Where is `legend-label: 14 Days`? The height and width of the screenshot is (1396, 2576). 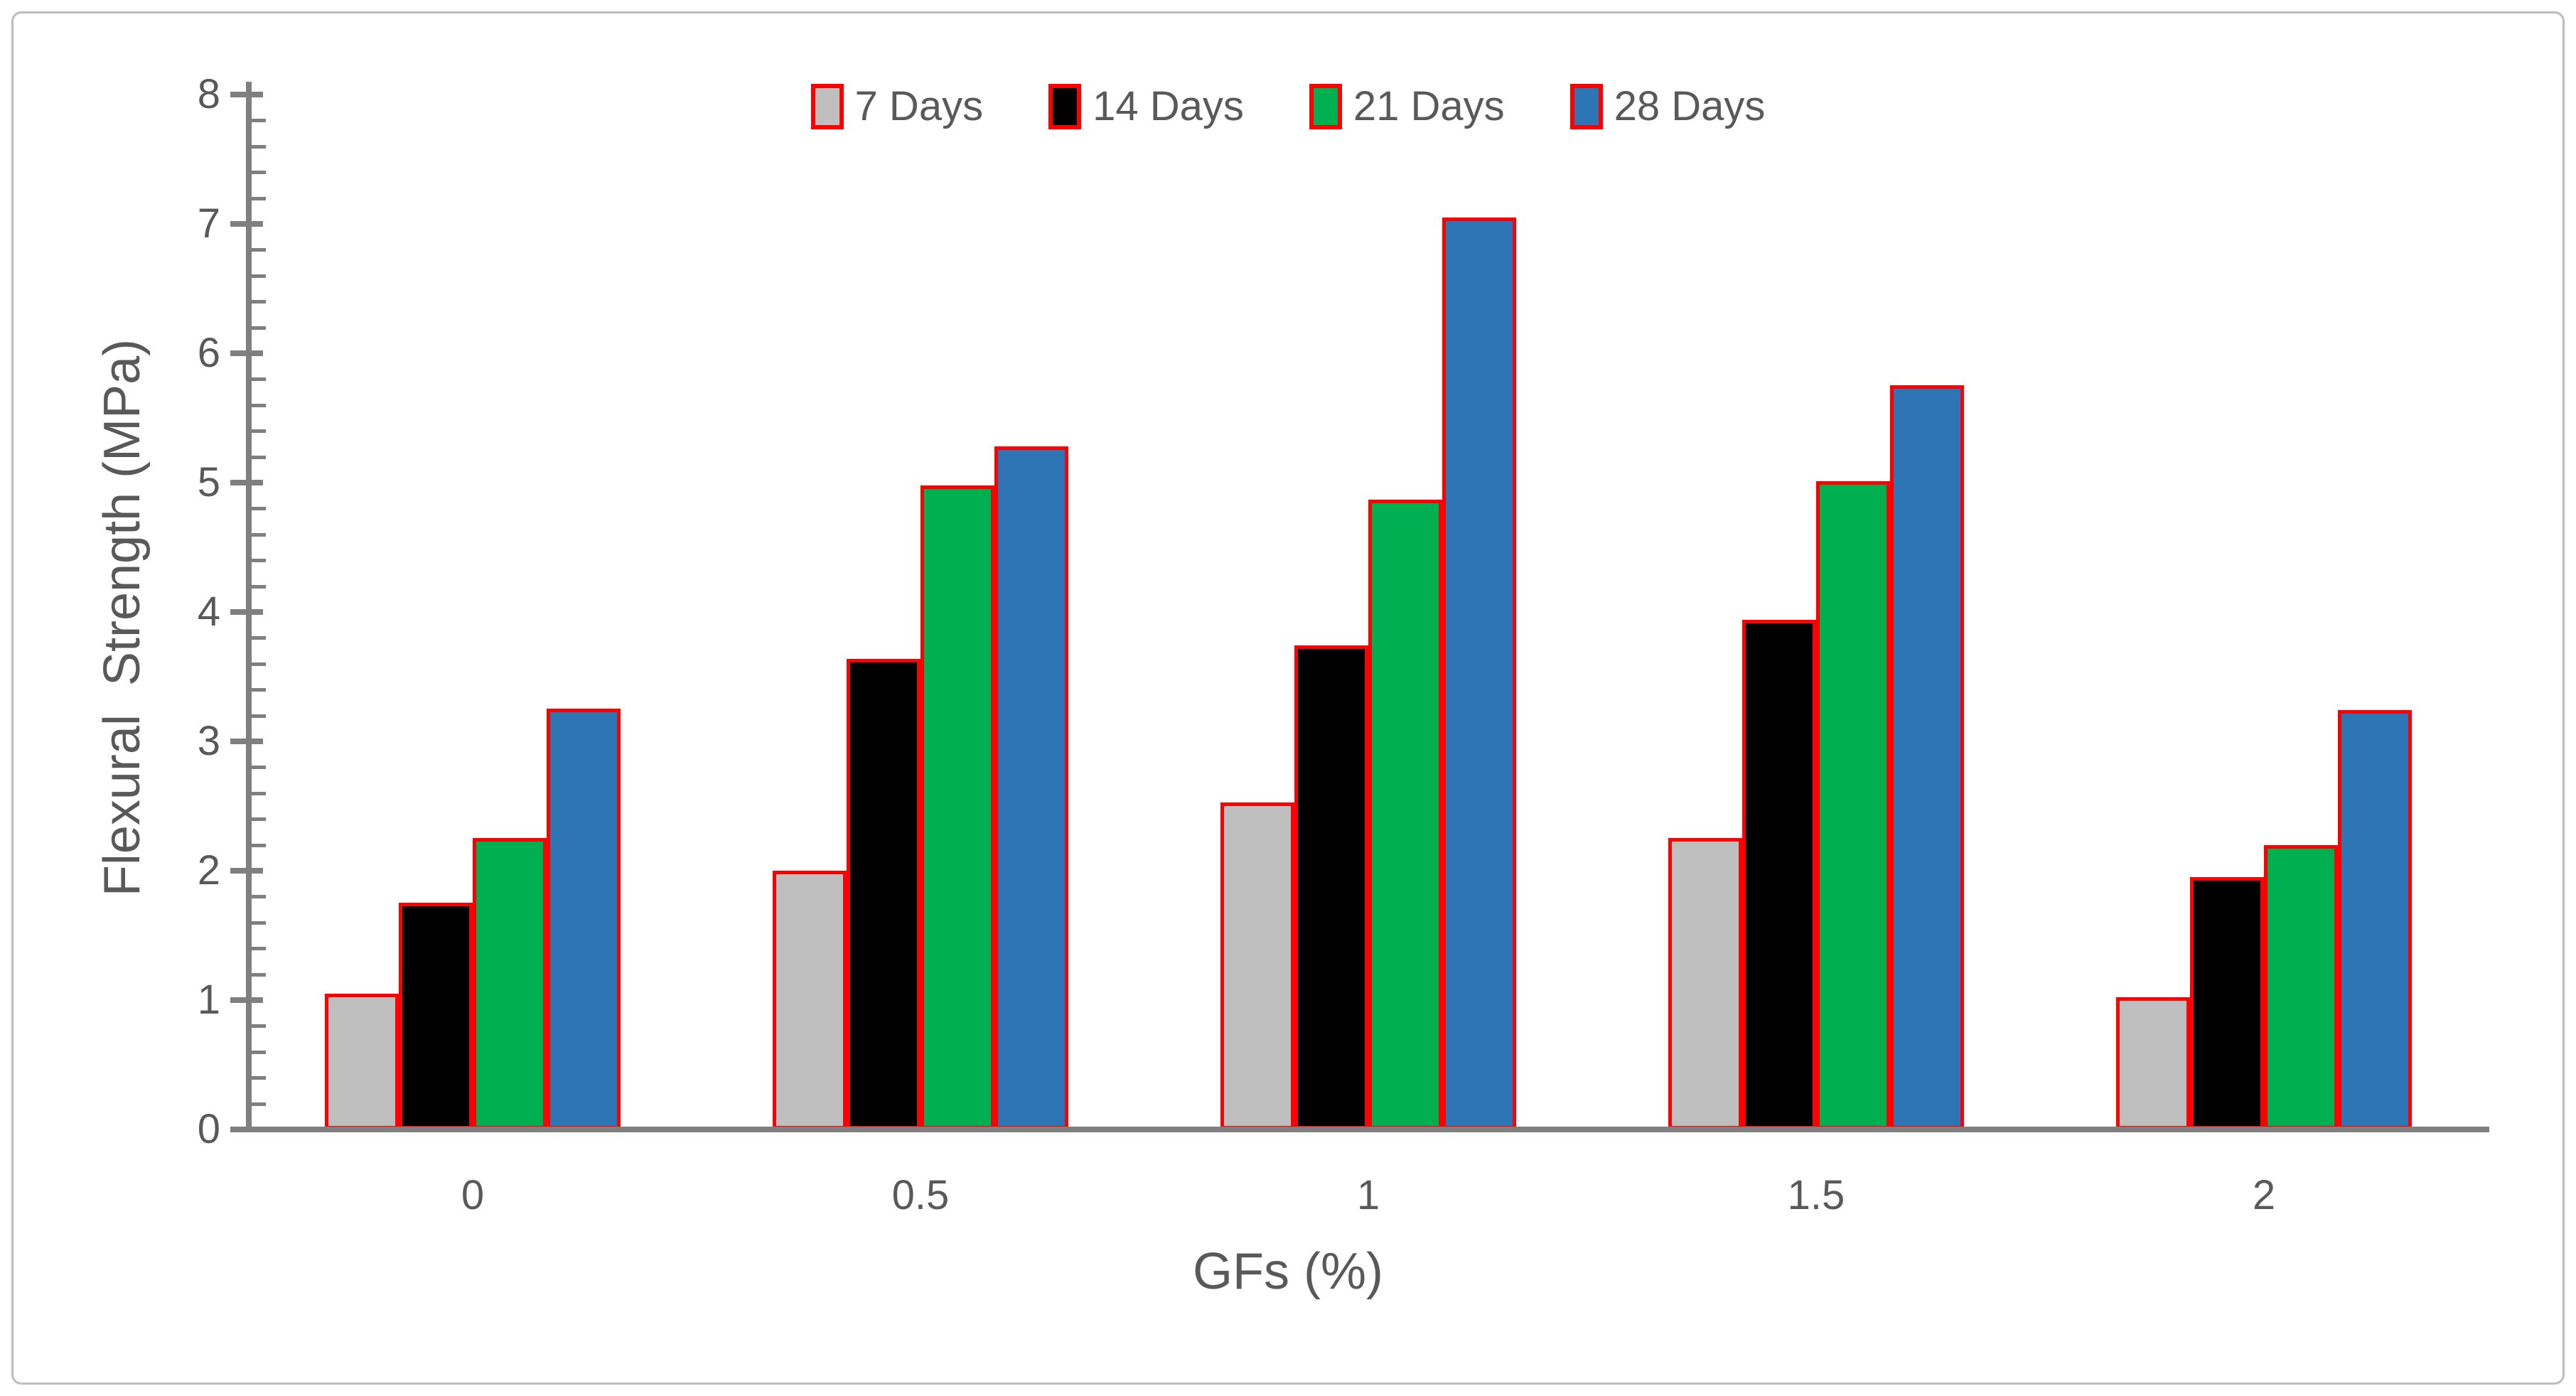 legend-label: 14 Days is located at coordinates (1168, 106).